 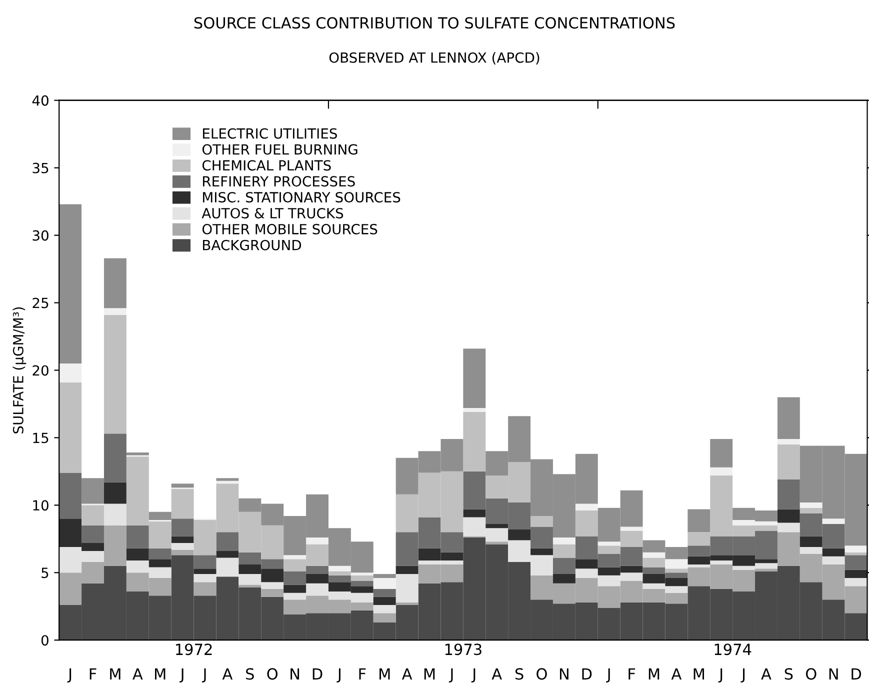 What do you see at coordinates (40, 100) in the screenshot?
I see `y-tick-label: 40` at bounding box center [40, 100].